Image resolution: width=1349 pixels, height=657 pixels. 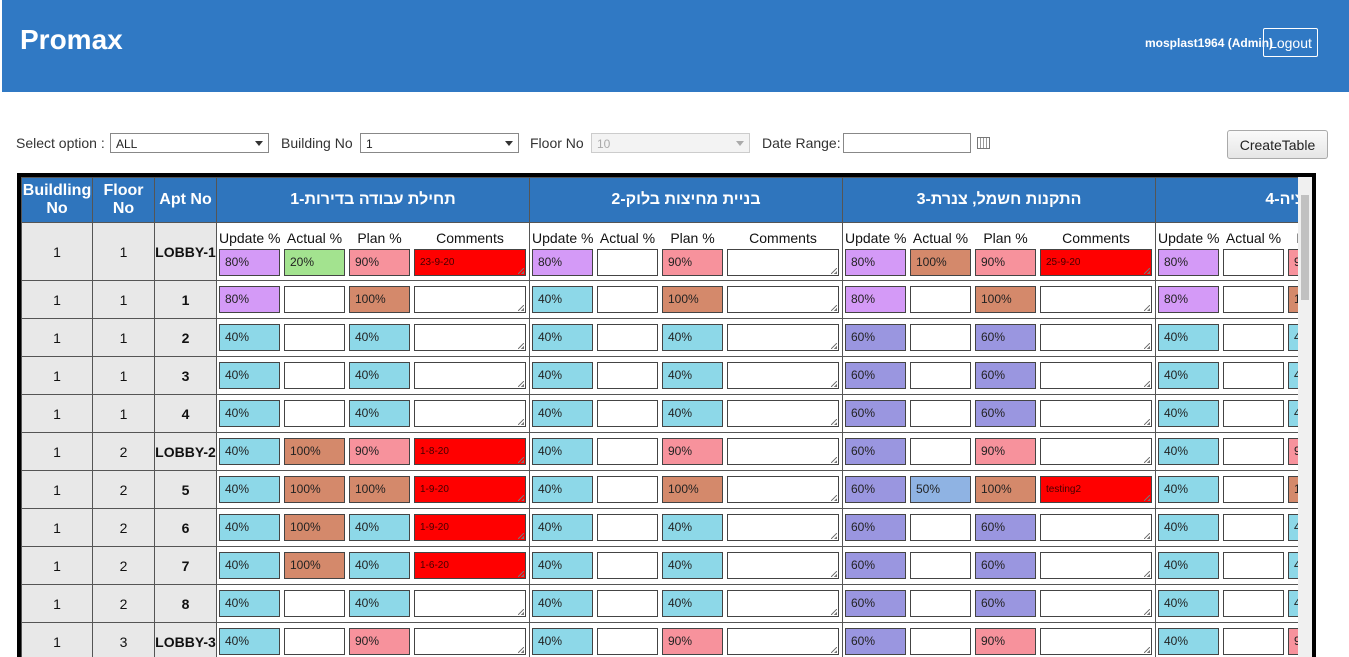 I want to click on create-table-button: CreateTable, so click(x=1277, y=144).